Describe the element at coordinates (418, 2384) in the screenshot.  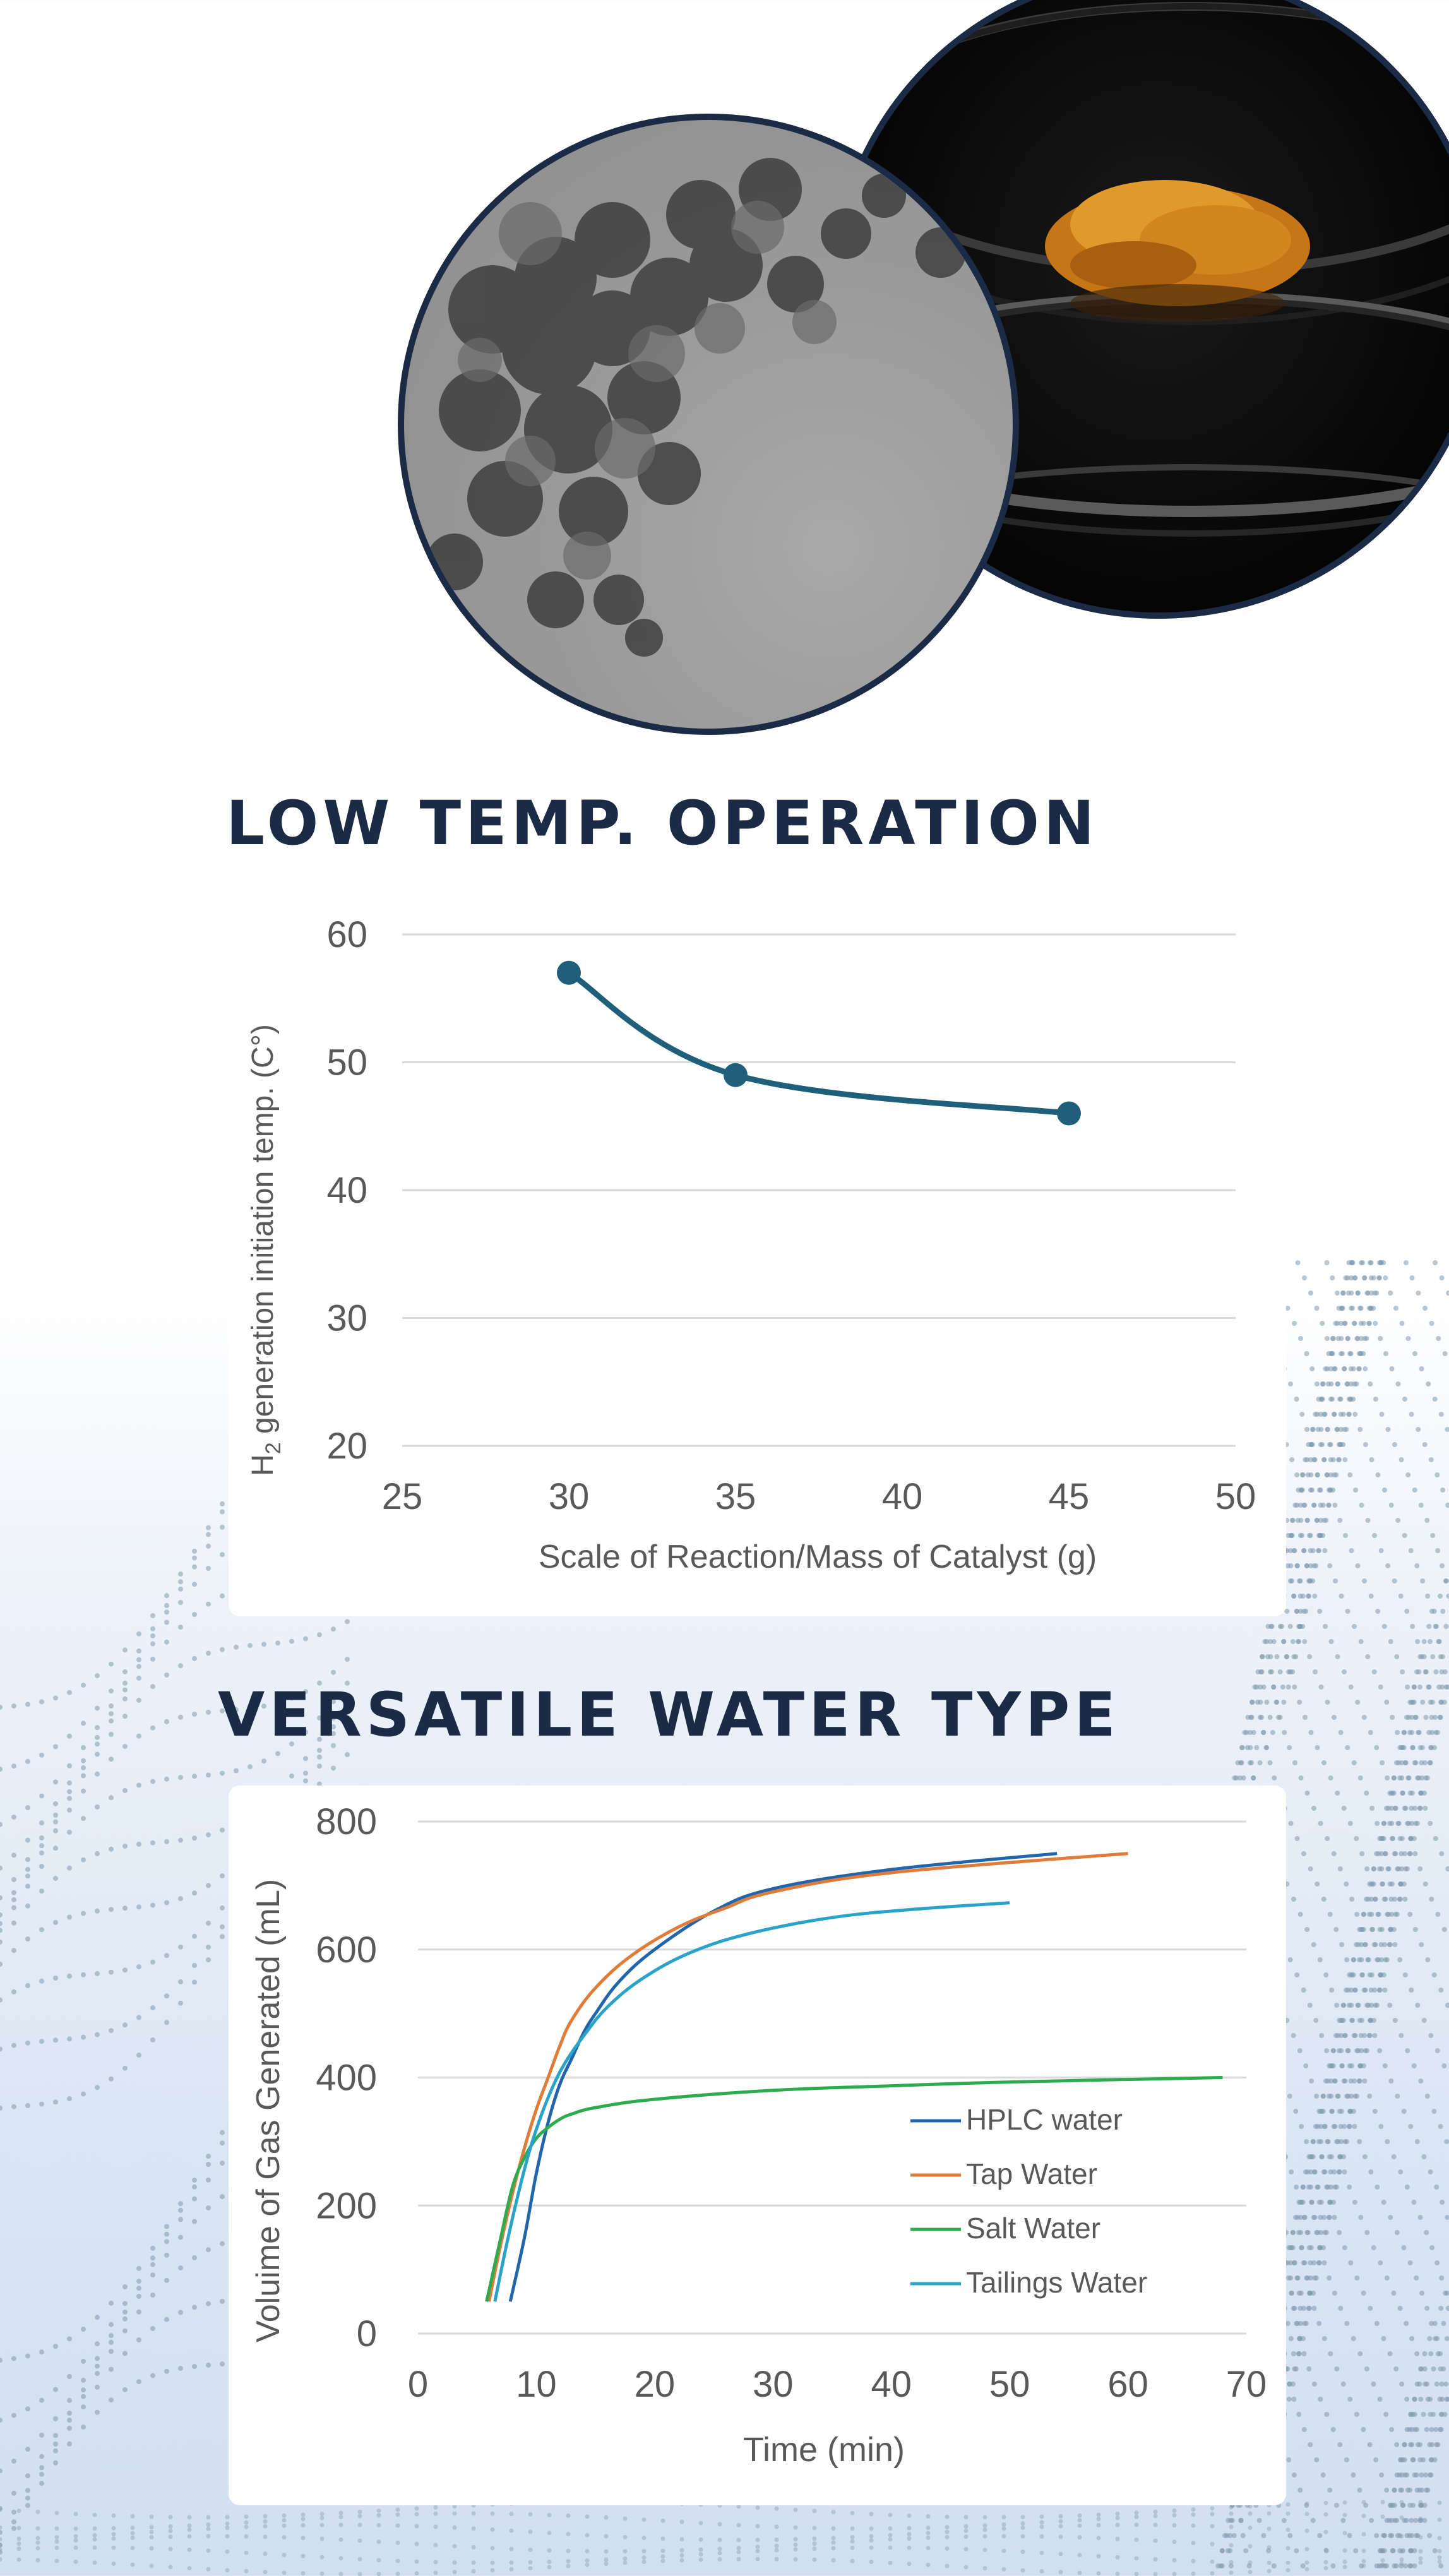
I see `x-tick-label: 0` at that location.